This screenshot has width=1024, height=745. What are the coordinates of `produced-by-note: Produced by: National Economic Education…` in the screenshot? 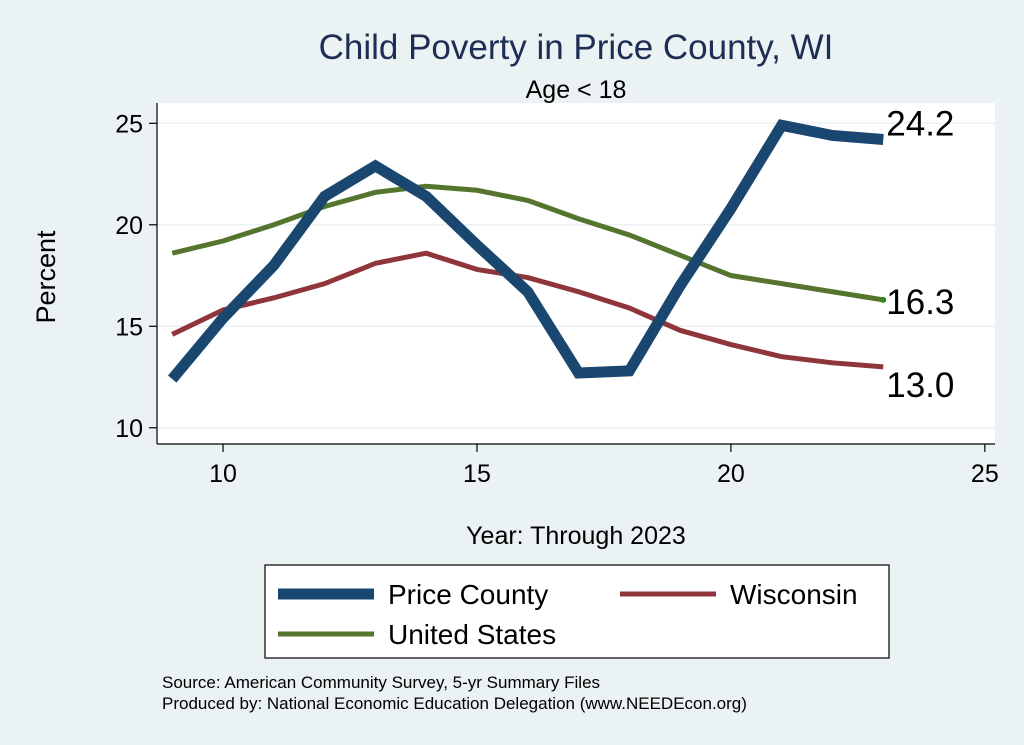 It's located at (454, 703).